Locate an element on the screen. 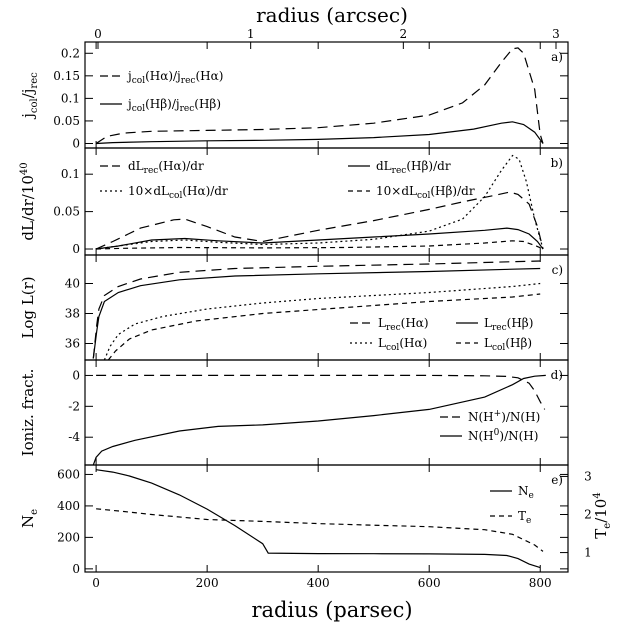  bottom-axis-title: radius (parsec) is located at coordinates (331, 610).